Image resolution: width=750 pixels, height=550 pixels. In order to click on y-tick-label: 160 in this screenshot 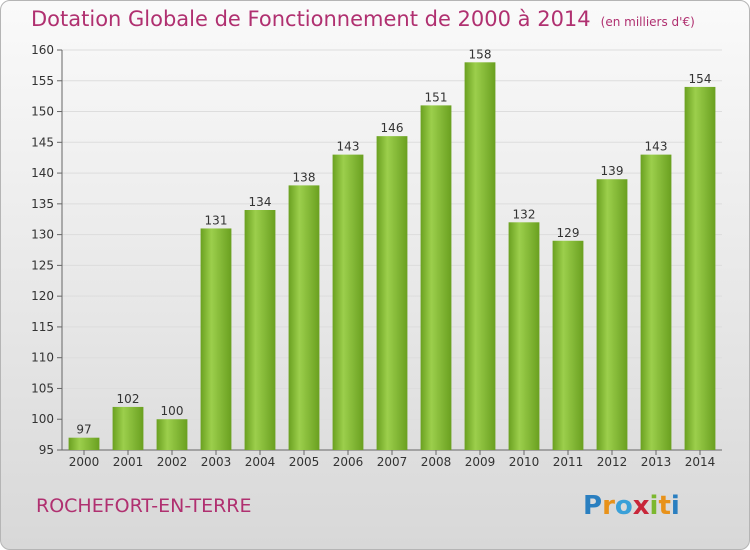, I will do `click(42, 50)`.